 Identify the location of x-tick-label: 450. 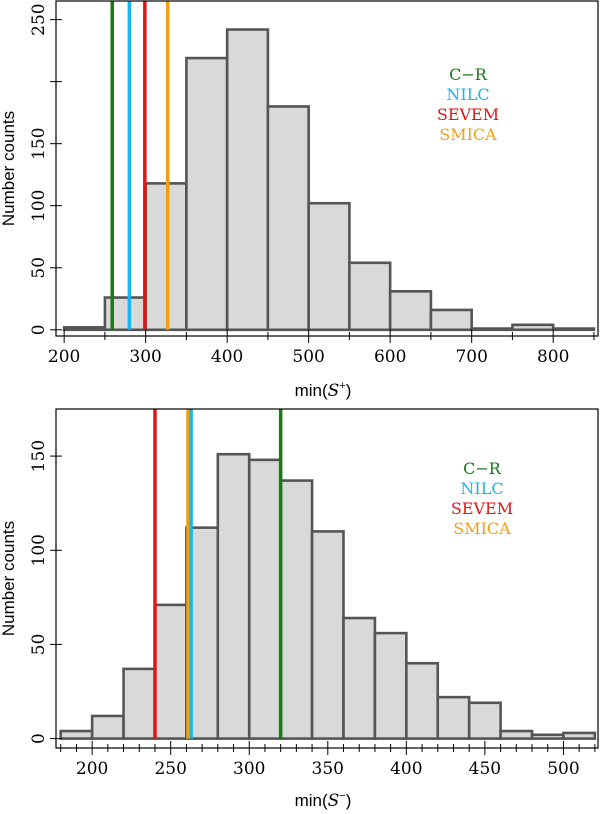
(485, 769).